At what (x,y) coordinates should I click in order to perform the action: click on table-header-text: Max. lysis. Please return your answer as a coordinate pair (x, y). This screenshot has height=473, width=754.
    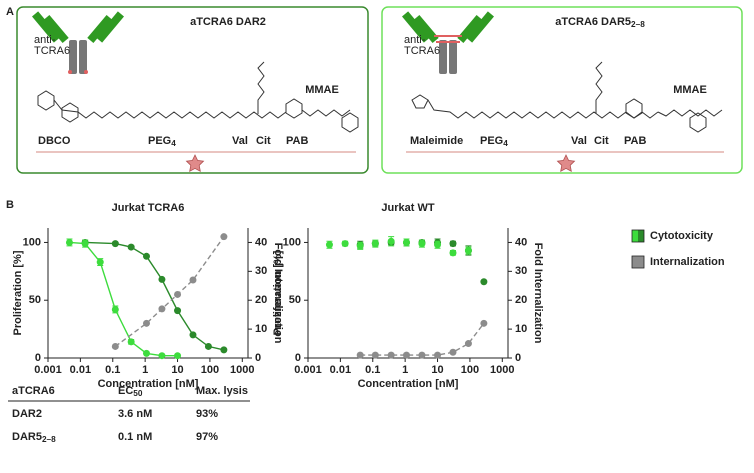
    Looking at the image, I should click on (222, 391).